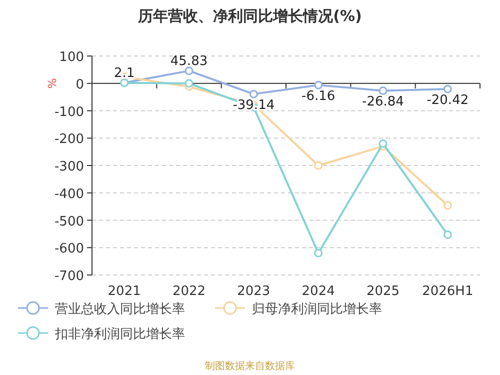 Image resolution: width=500 pixels, height=375 pixels. I want to click on data-label: -6.16, so click(319, 96).